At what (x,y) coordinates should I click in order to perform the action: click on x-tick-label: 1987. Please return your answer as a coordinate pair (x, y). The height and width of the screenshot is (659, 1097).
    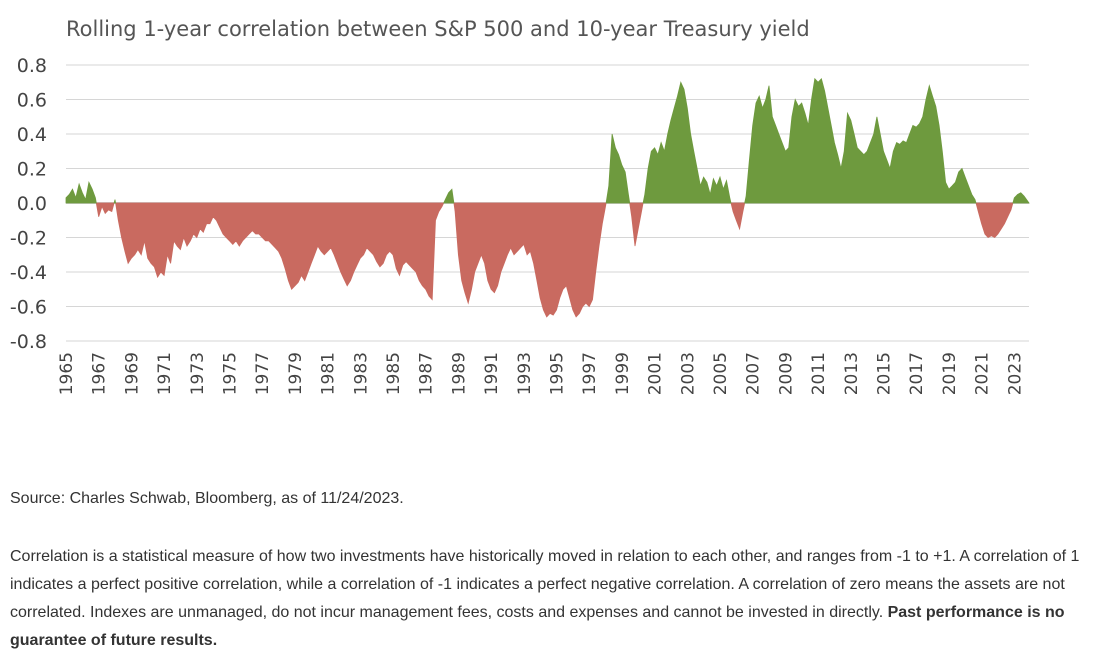
    Looking at the image, I should click on (427, 373).